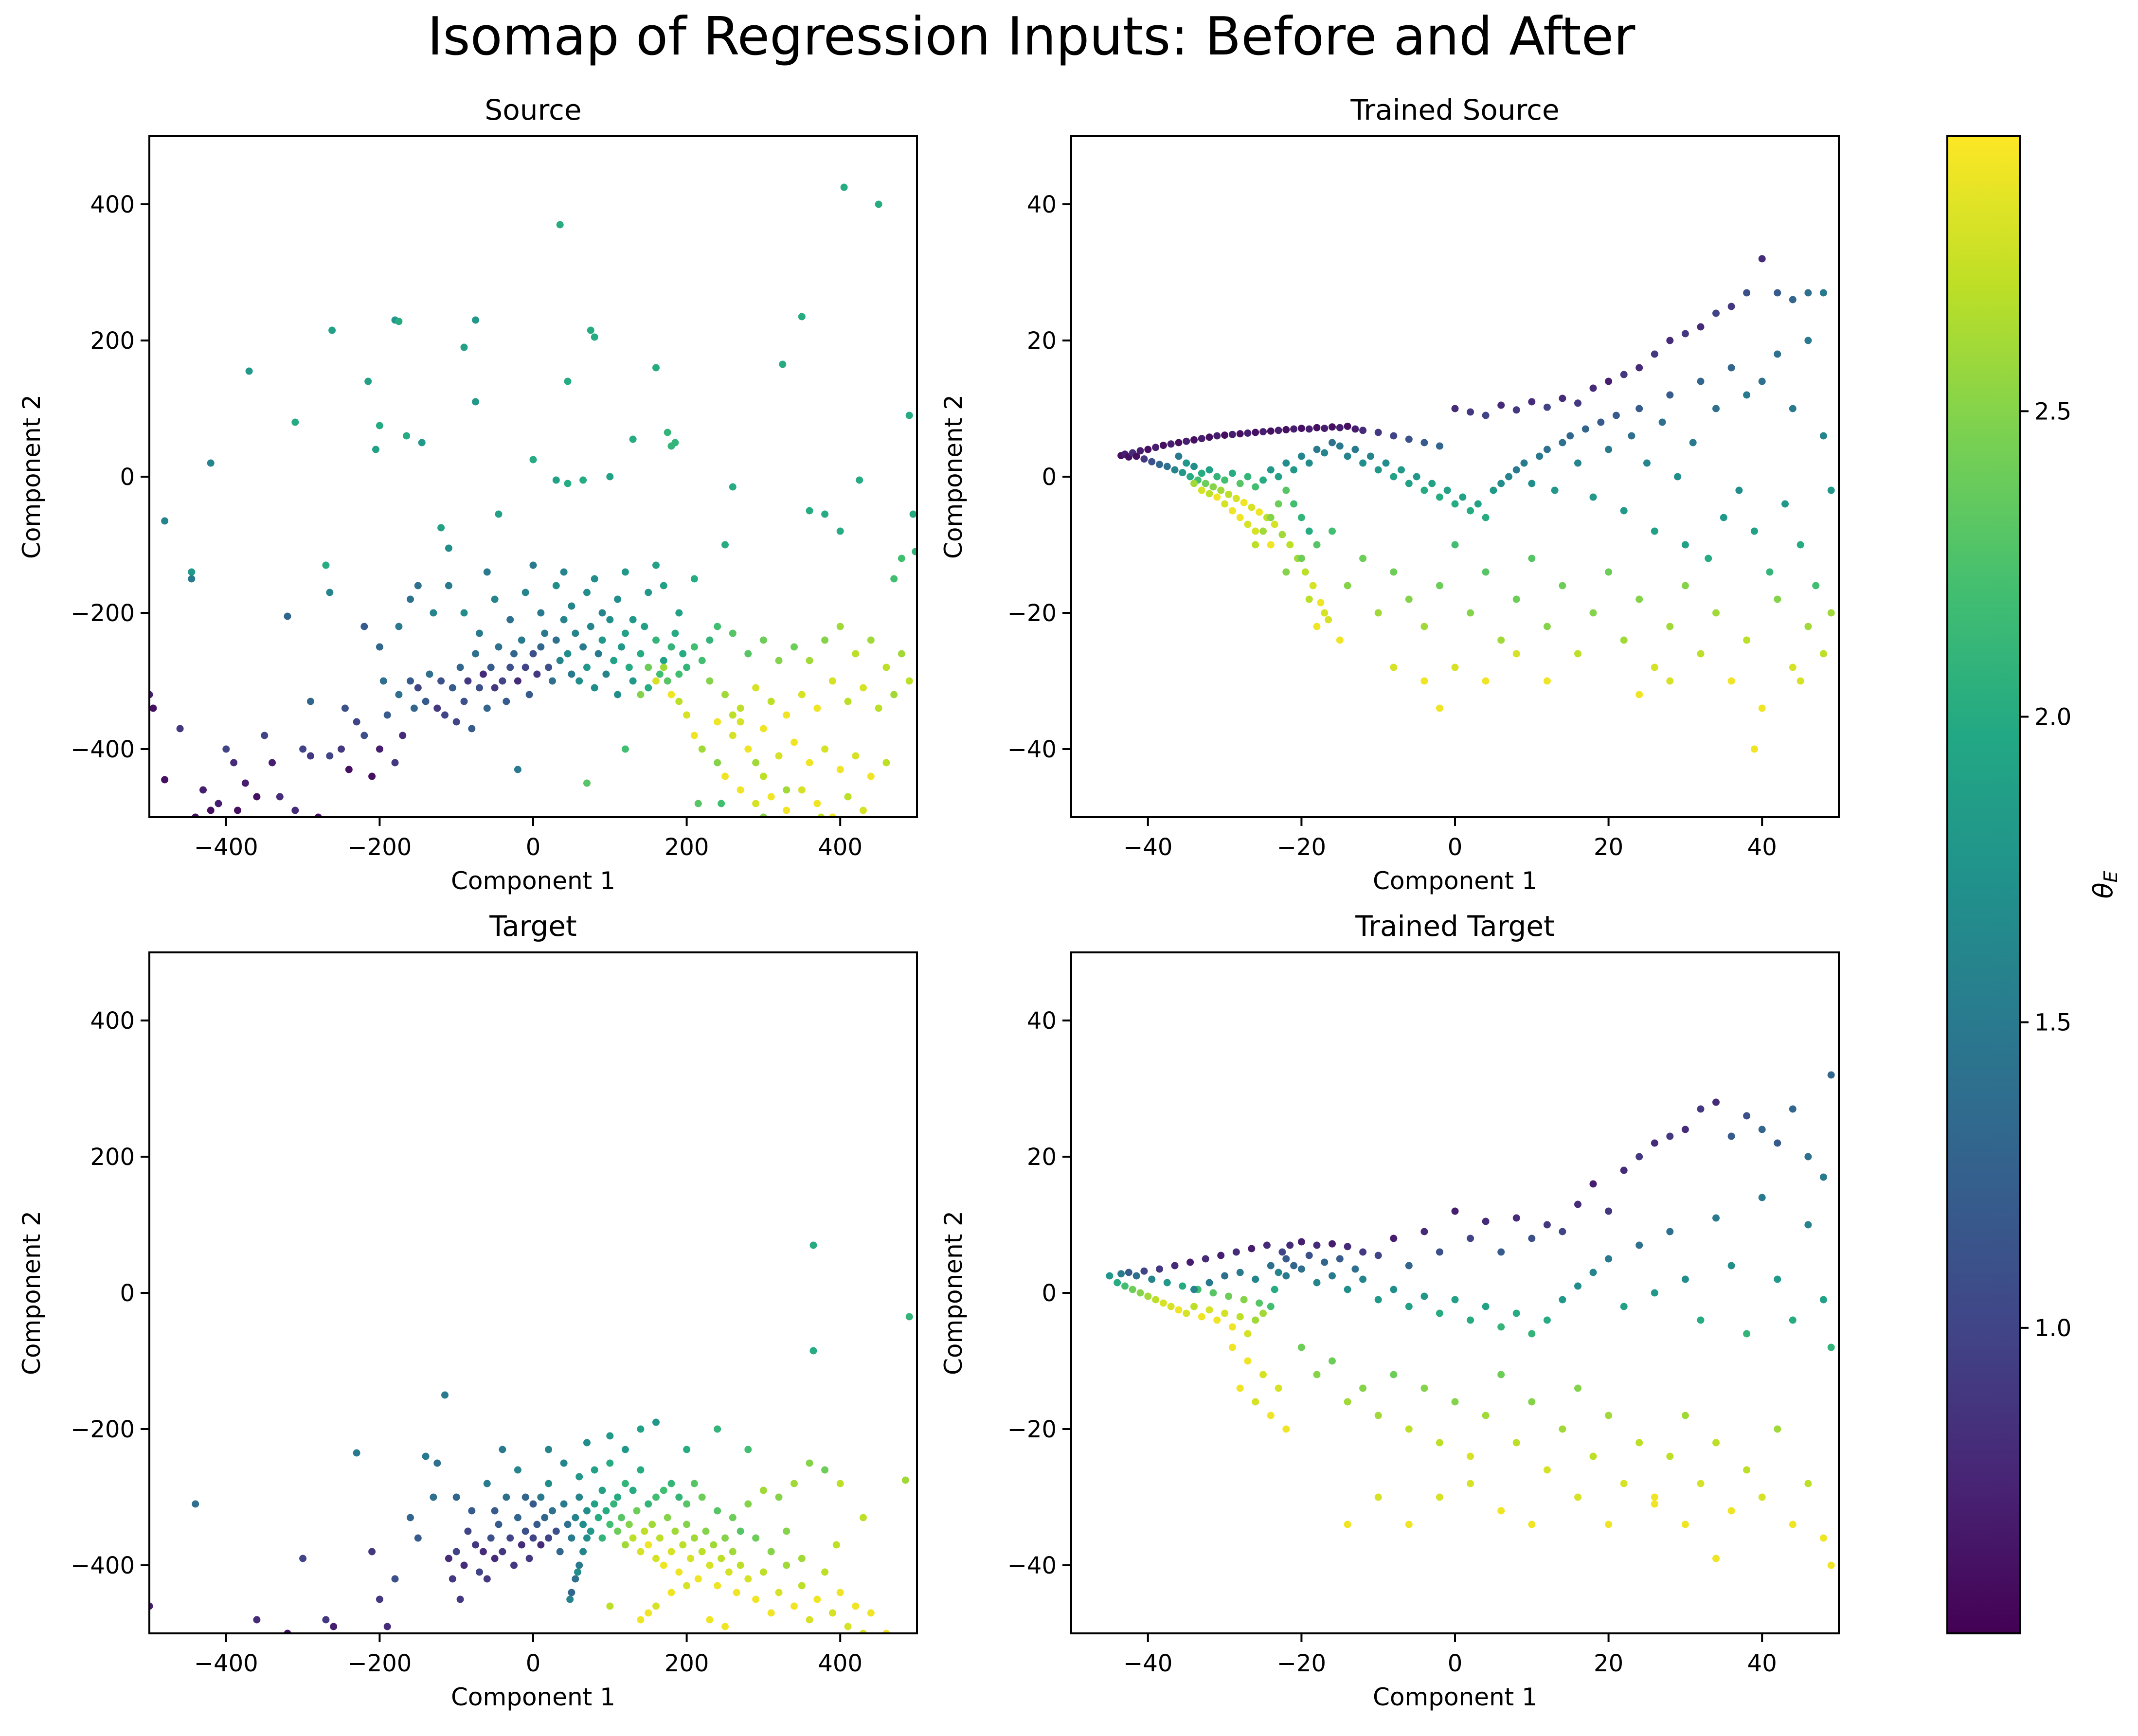 Image resolution: width=2138 pixels, height=1736 pixels. Describe the element at coordinates (1984, 884) in the screenshot. I see `colorbar-gradient` at that location.